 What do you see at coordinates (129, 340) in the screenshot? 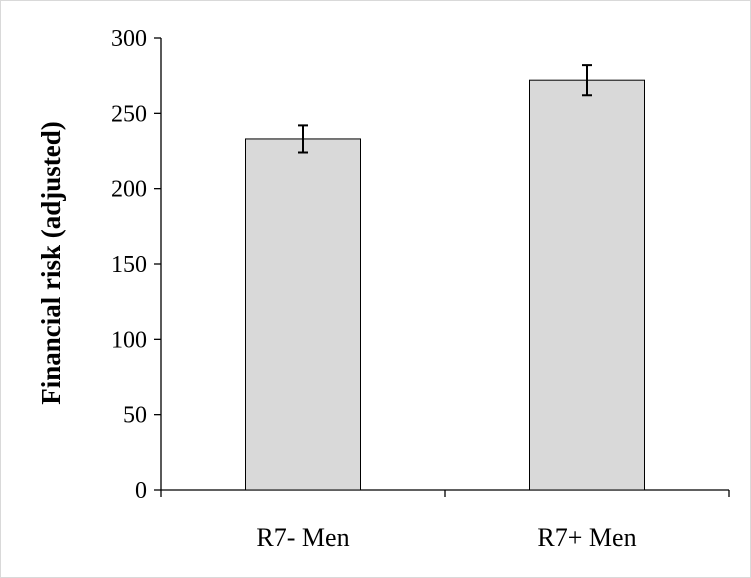
I see `y-tick-label: 100` at bounding box center [129, 340].